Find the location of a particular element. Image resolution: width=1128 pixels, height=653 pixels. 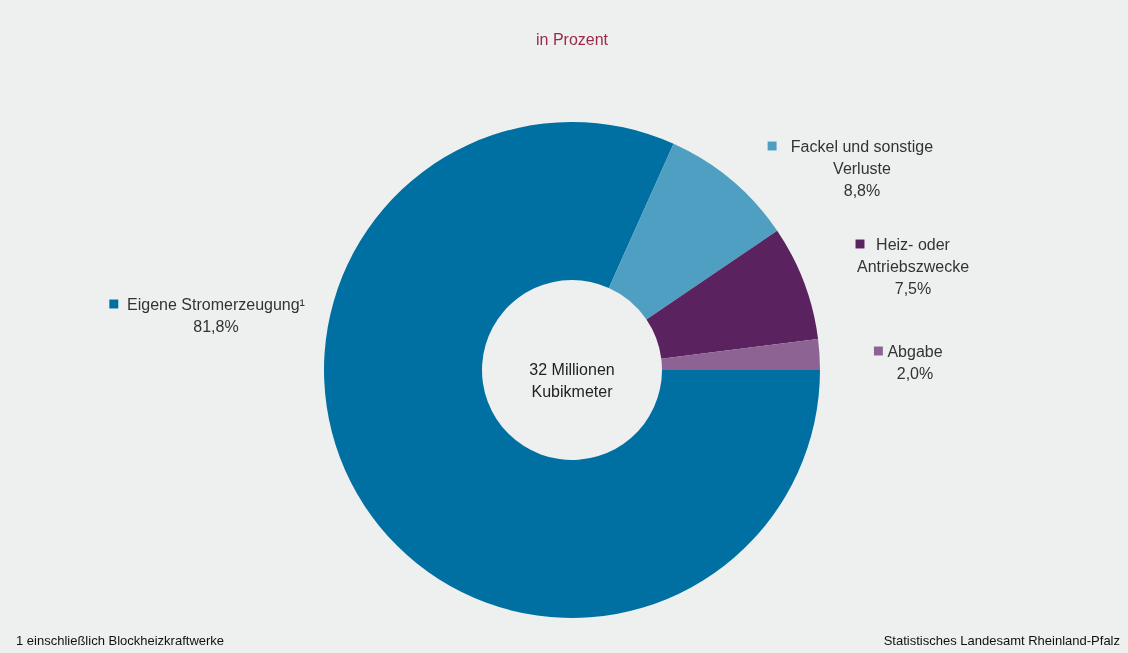

data-label: 2,0% is located at coordinates (915, 373).